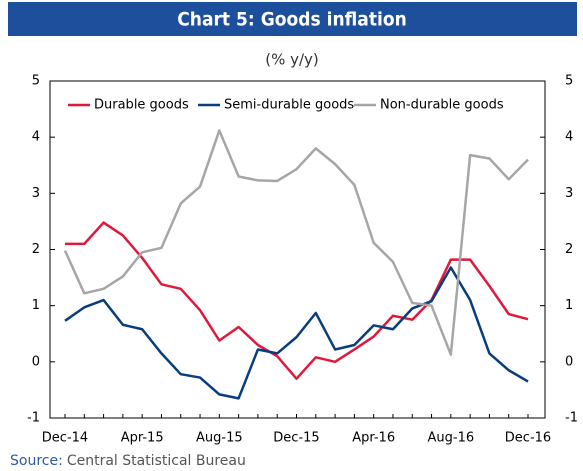  I want to click on y2-tick-label: 5, so click(569, 81).